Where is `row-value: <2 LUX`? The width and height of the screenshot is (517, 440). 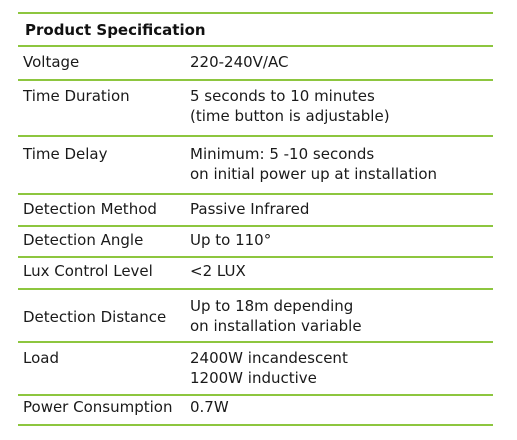
row-value: <2 LUX is located at coordinates (218, 271).